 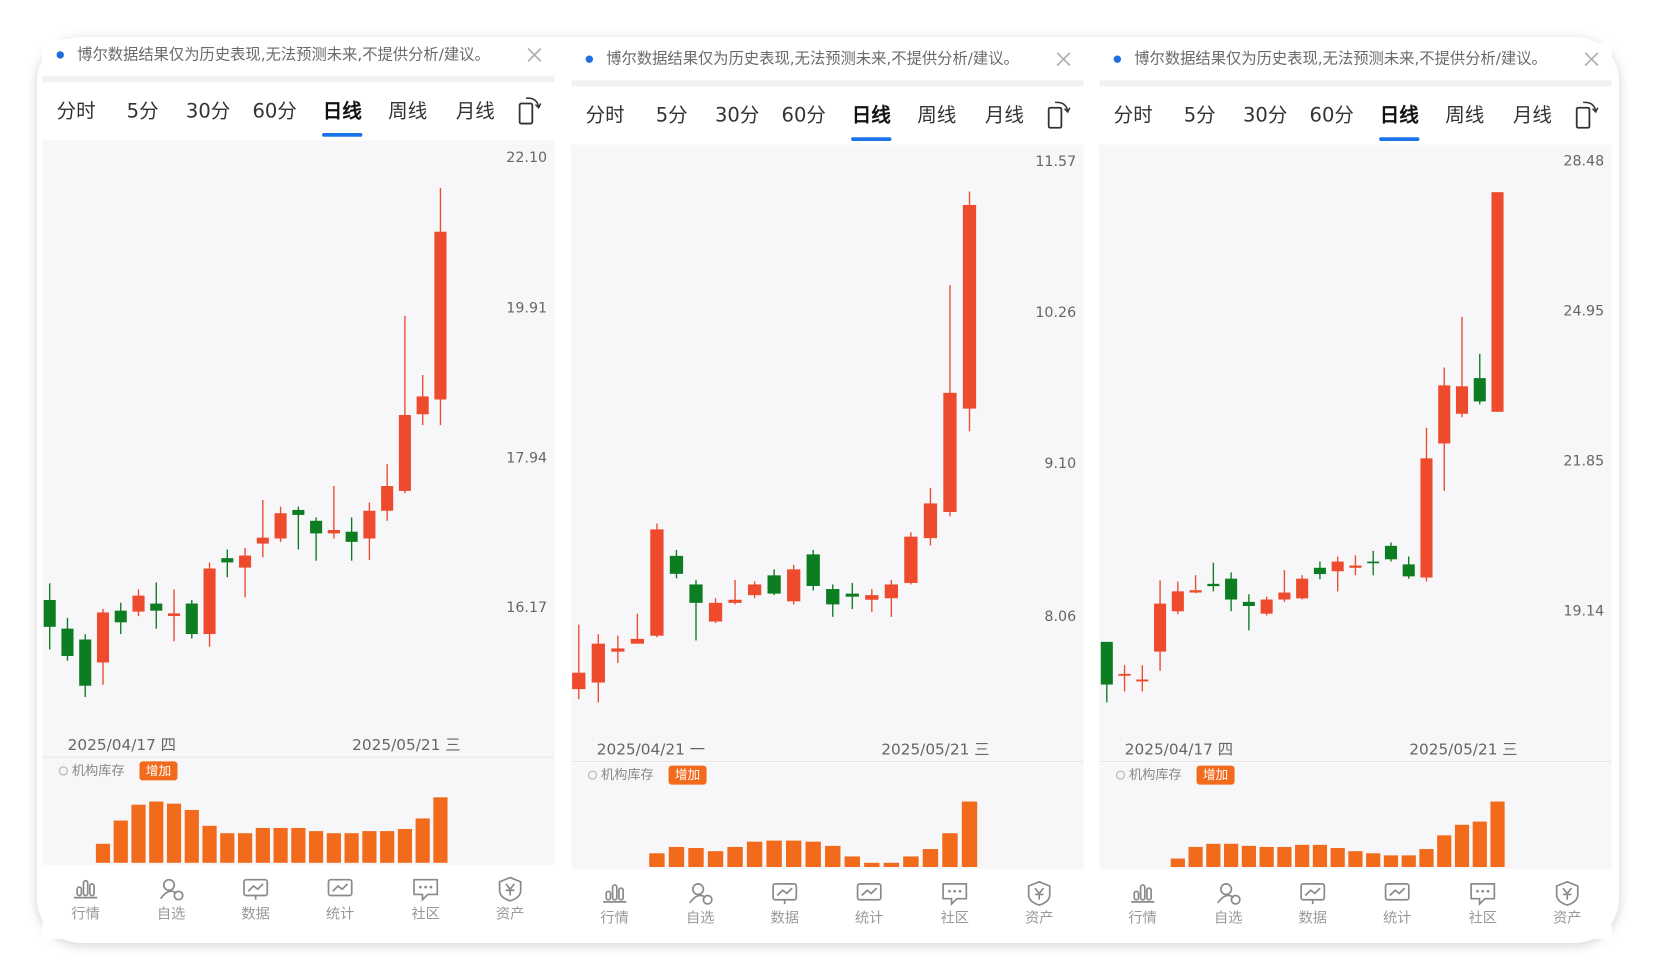 What do you see at coordinates (614, 918) in the screenshot?
I see `nav-label: 行情` at bounding box center [614, 918].